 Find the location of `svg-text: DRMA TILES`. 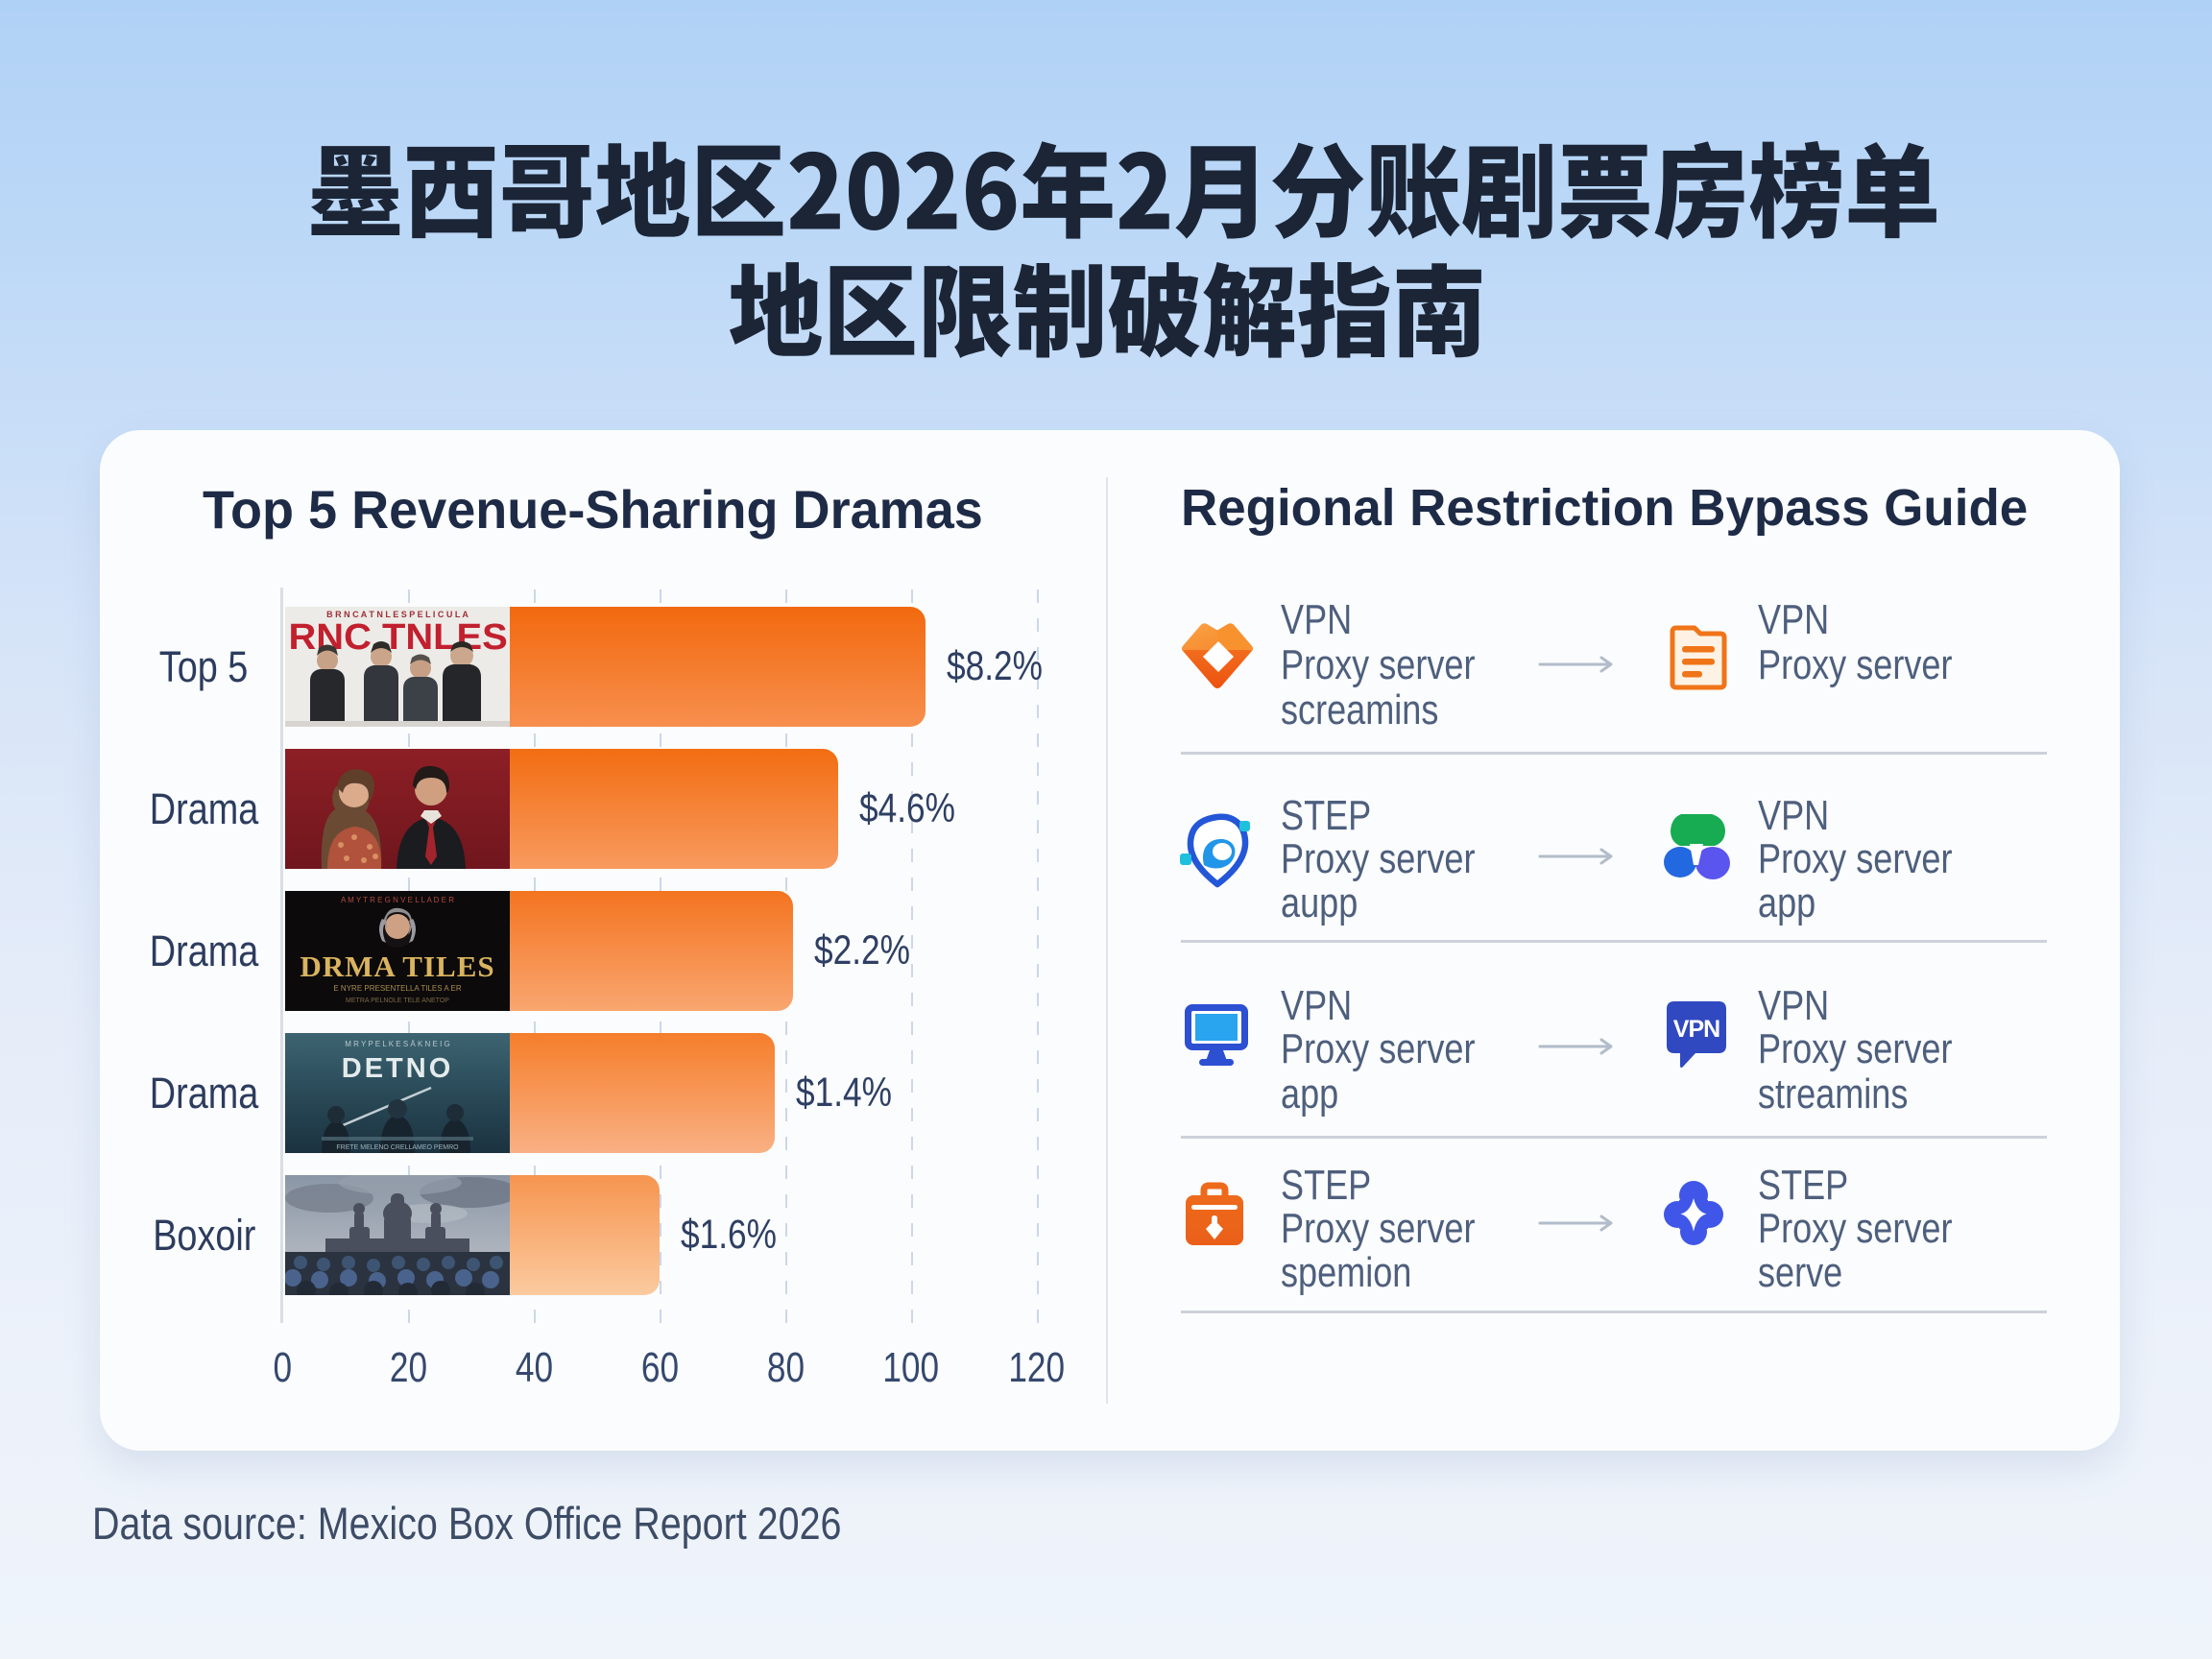

svg-text: DRMA TILES is located at coordinates (397, 967).